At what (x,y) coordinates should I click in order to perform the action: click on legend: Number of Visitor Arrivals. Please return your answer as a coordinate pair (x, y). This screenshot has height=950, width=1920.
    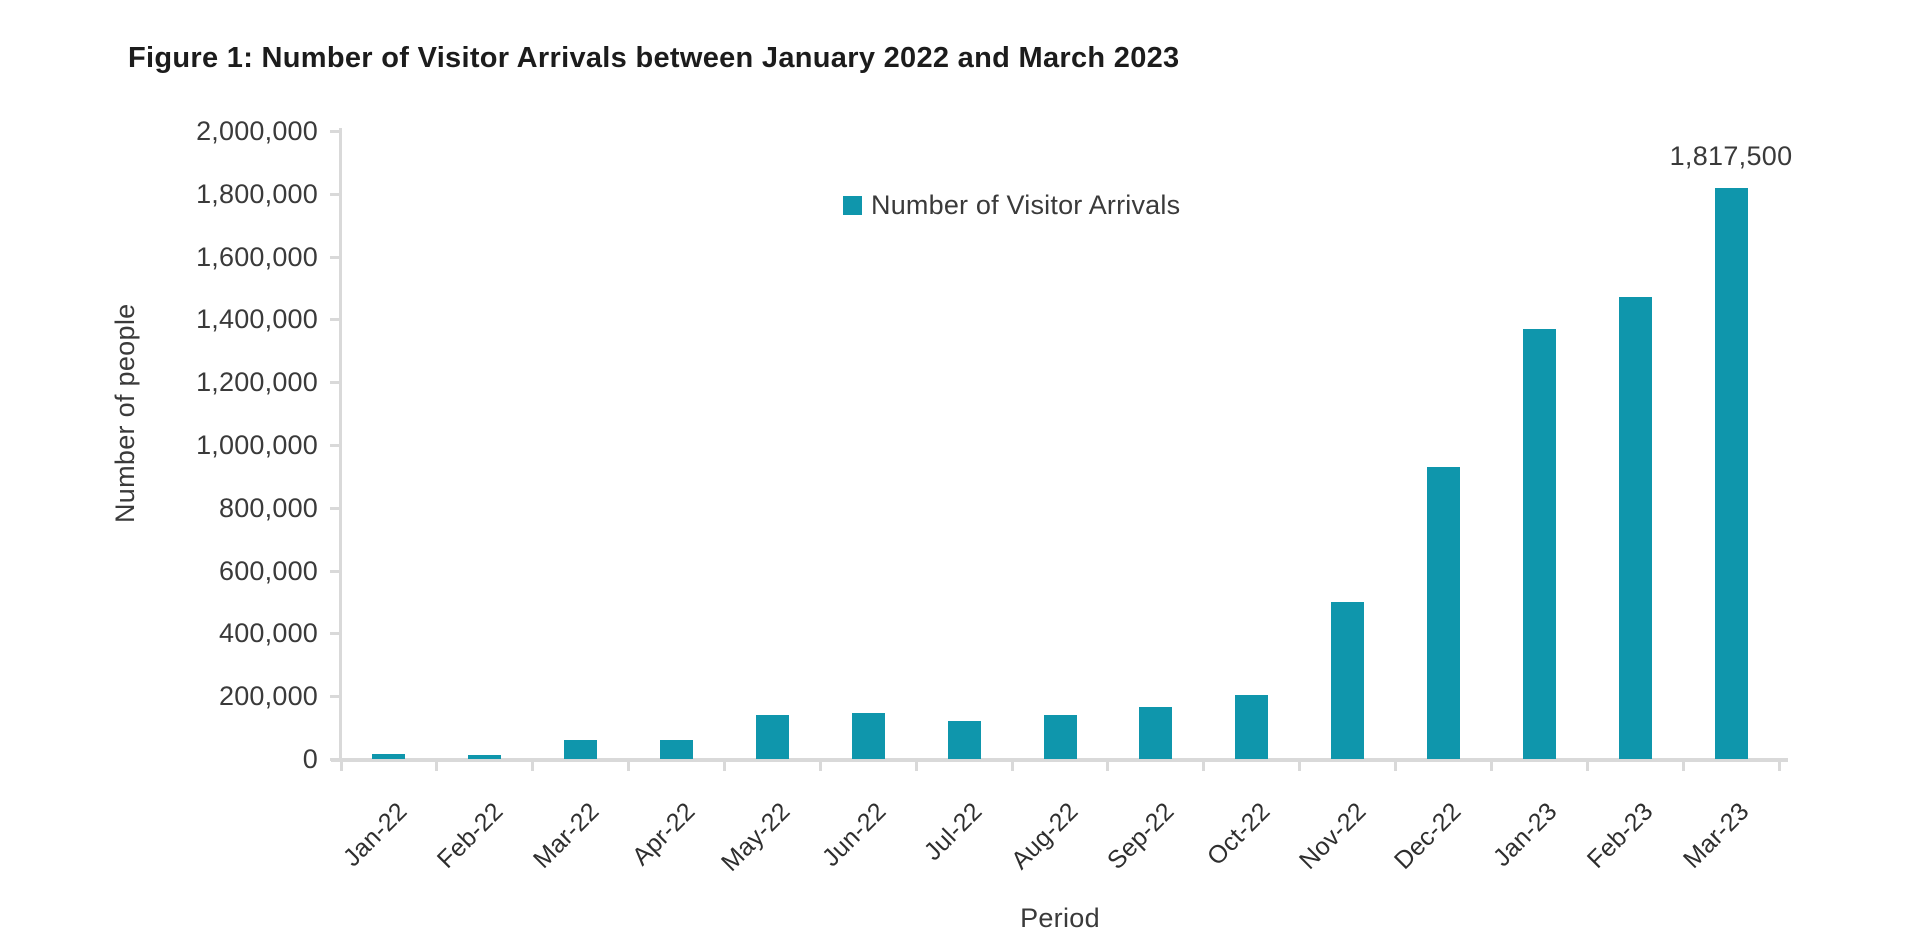
    Looking at the image, I should click on (1011, 205).